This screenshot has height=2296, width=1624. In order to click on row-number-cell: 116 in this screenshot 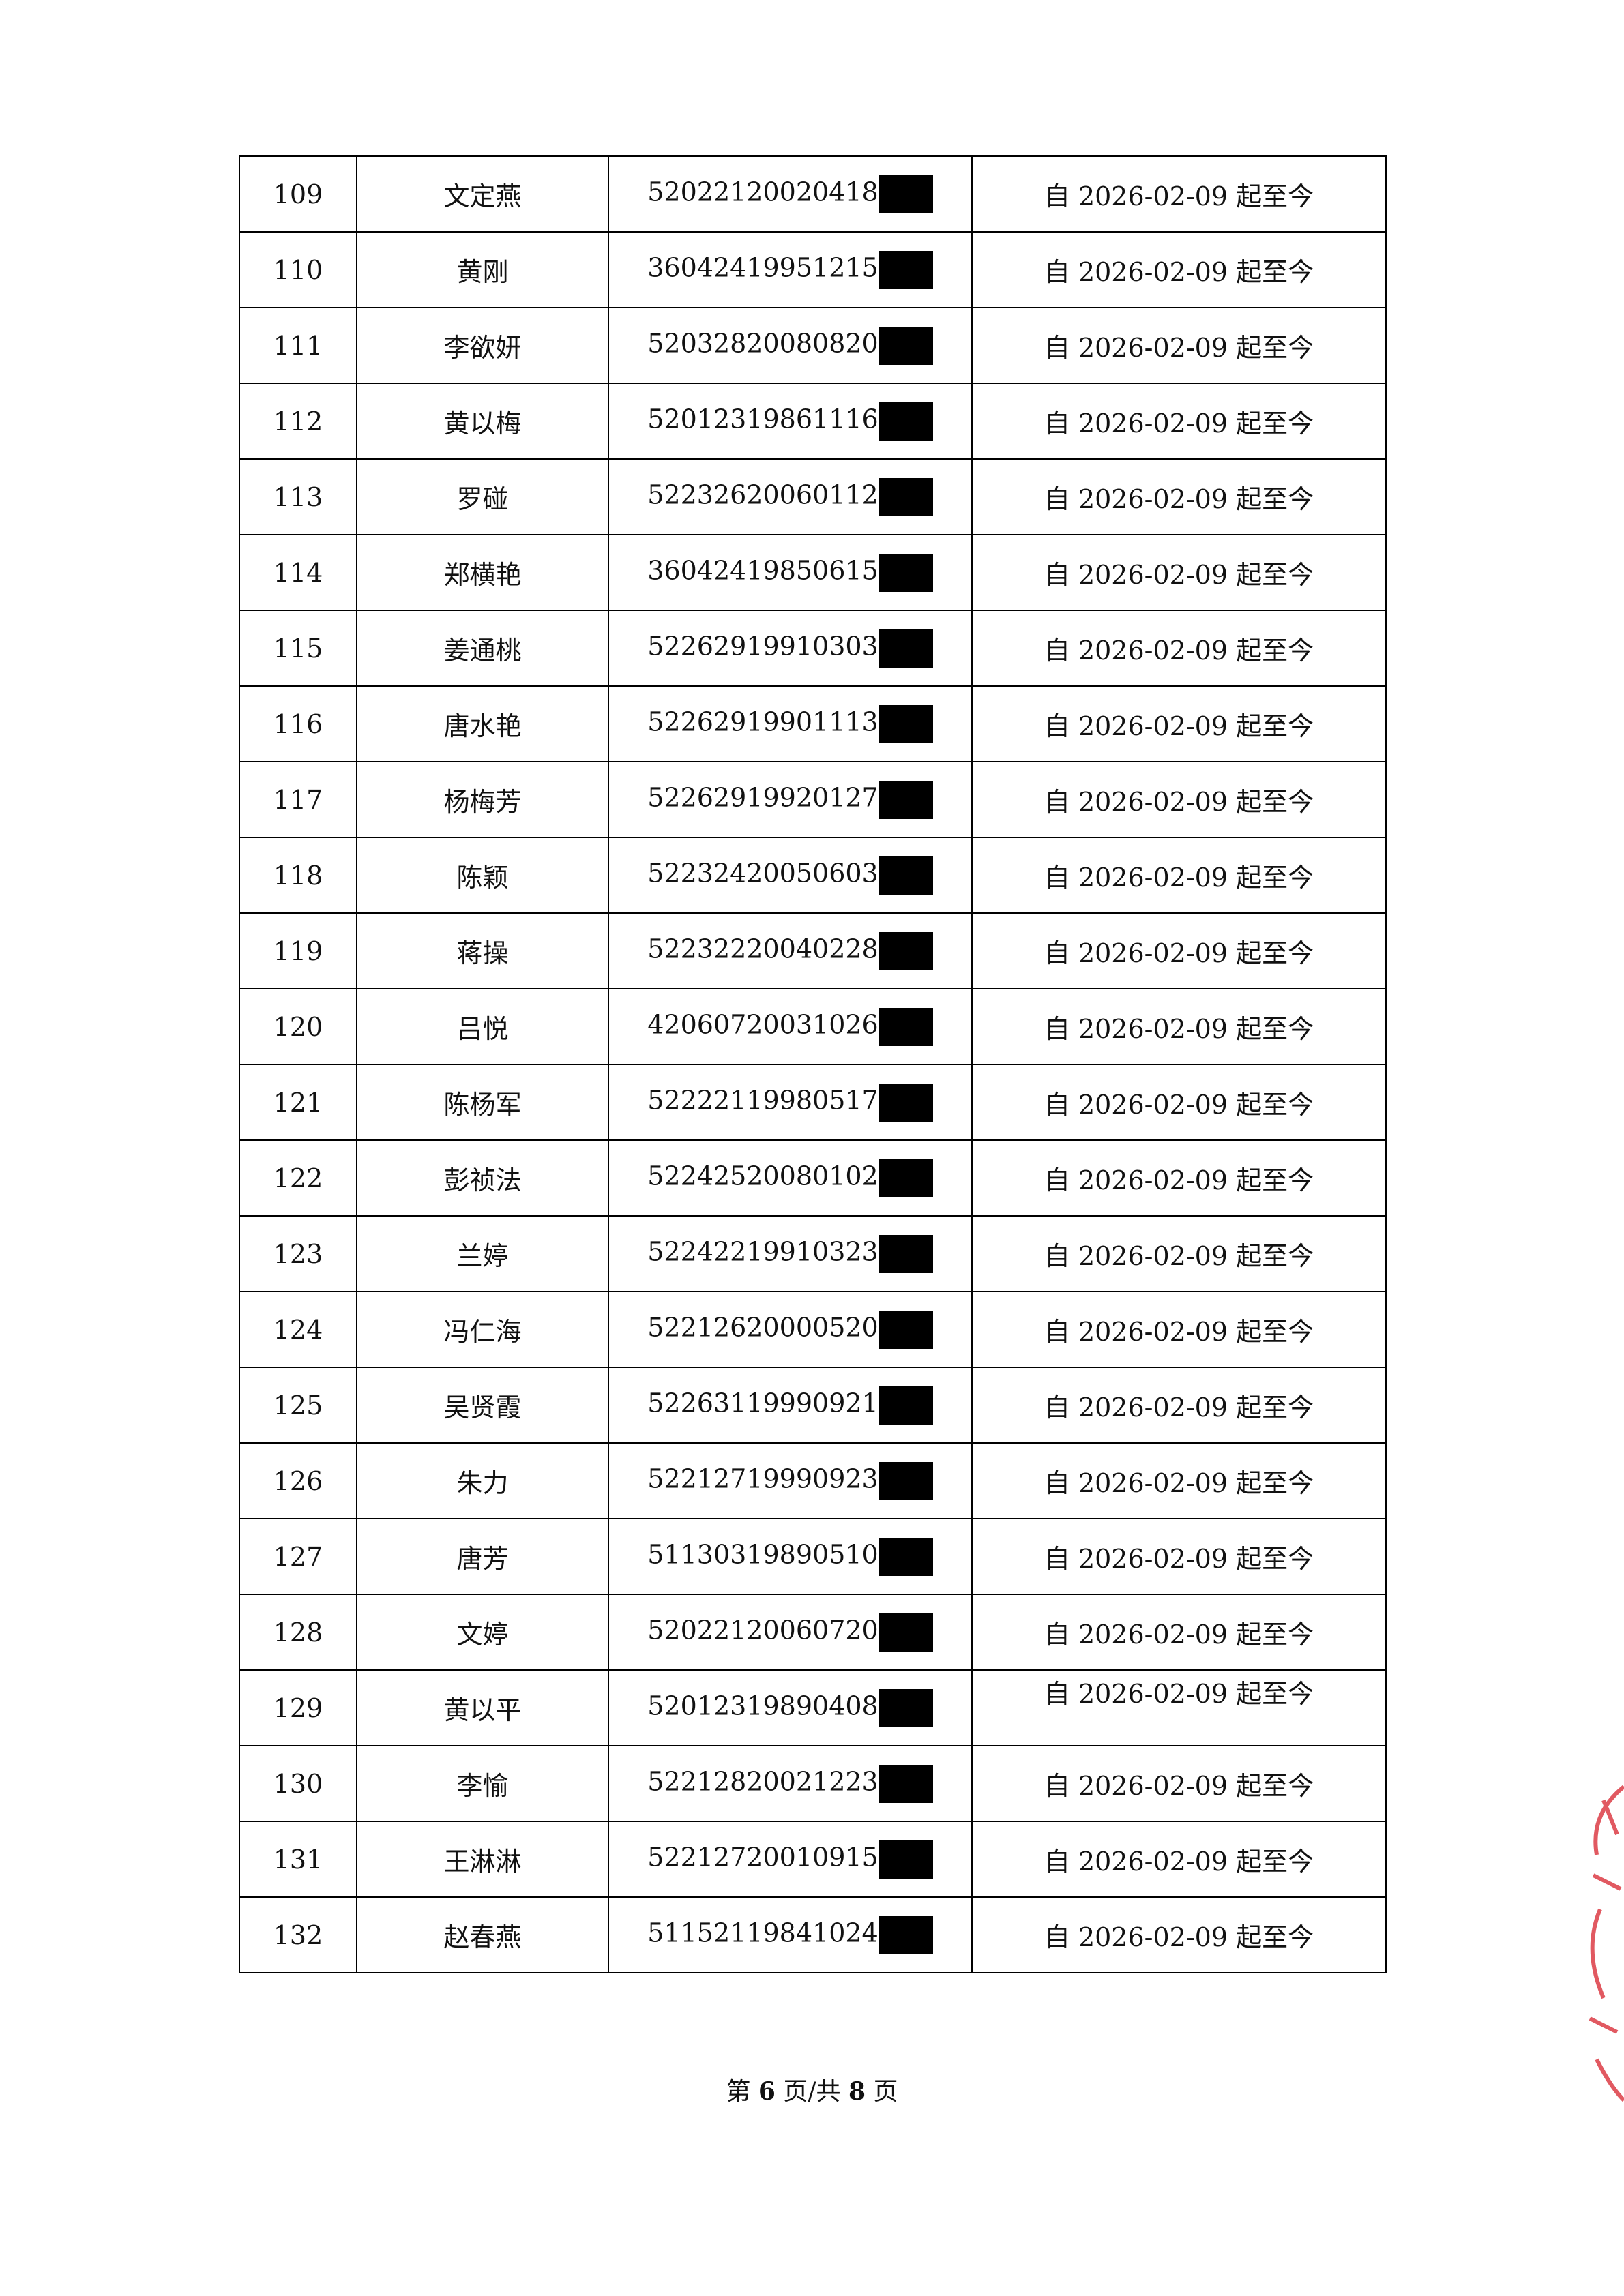, I will do `click(298, 723)`.